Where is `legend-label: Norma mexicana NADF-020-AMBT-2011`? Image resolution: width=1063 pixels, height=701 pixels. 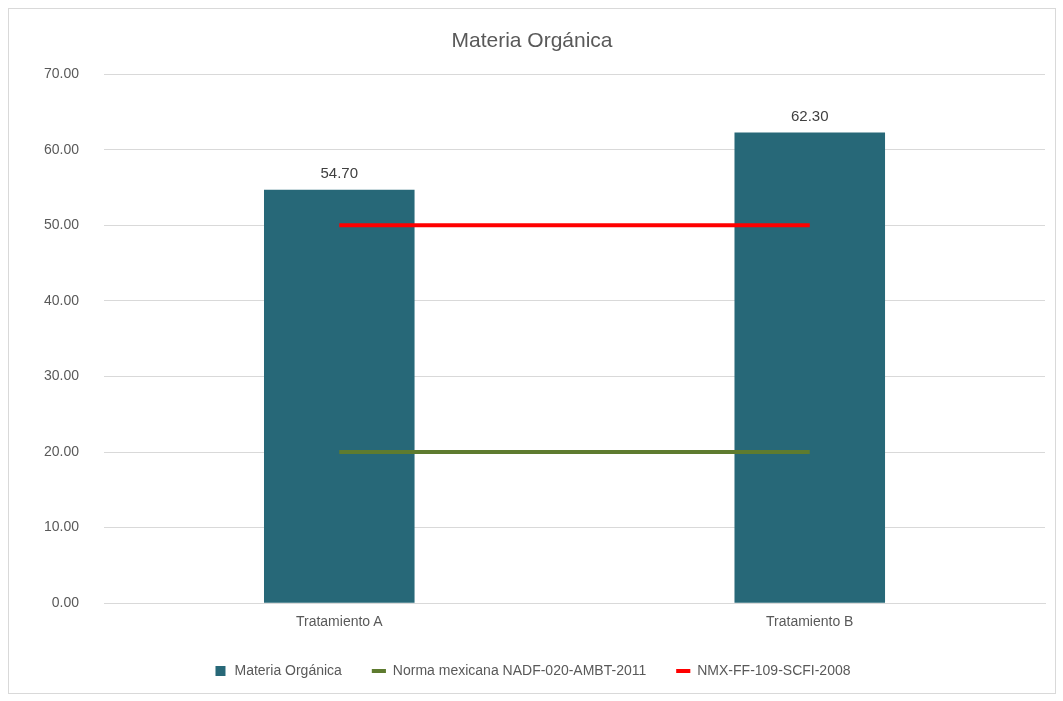
legend-label: Norma mexicana NADF-020-AMBT-2011 is located at coordinates (519, 669).